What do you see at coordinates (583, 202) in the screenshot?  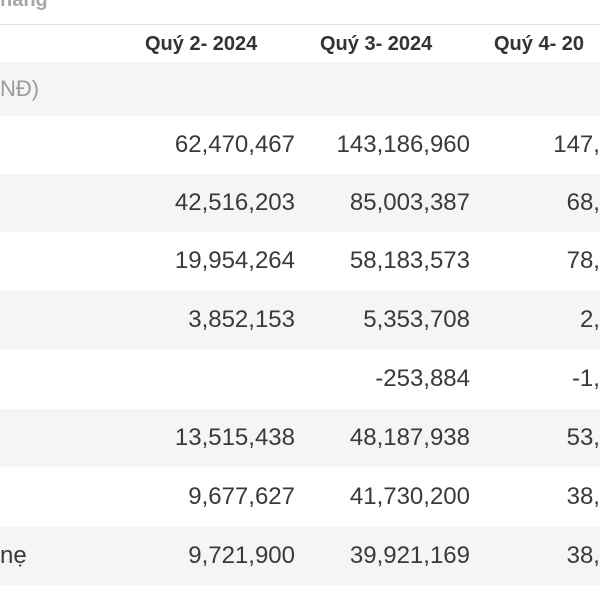 I see `table-cell-q4: 68,088` at bounding box center [583, 202].